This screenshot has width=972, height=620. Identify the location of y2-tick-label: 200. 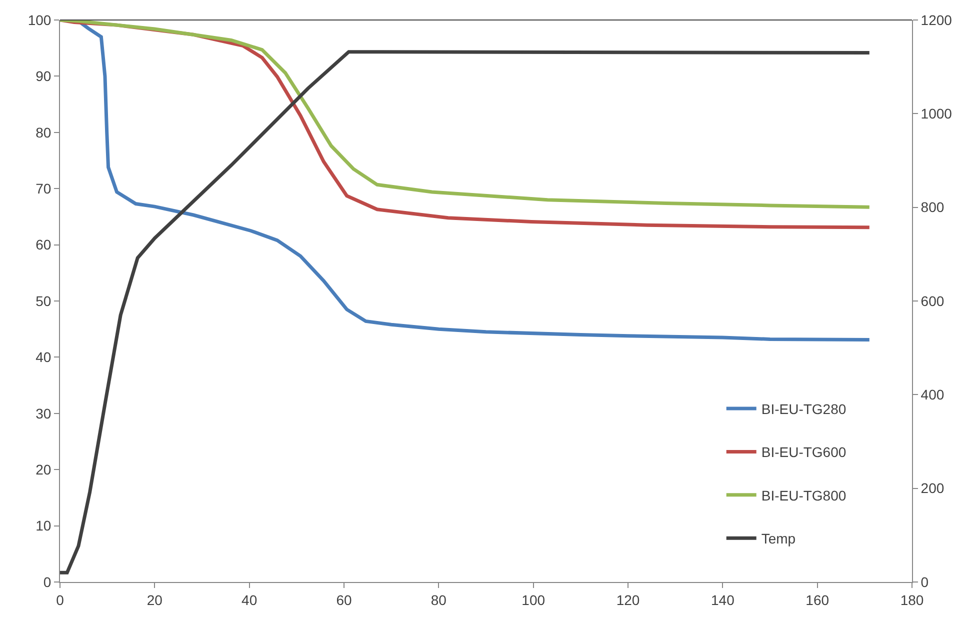
(932, 488).